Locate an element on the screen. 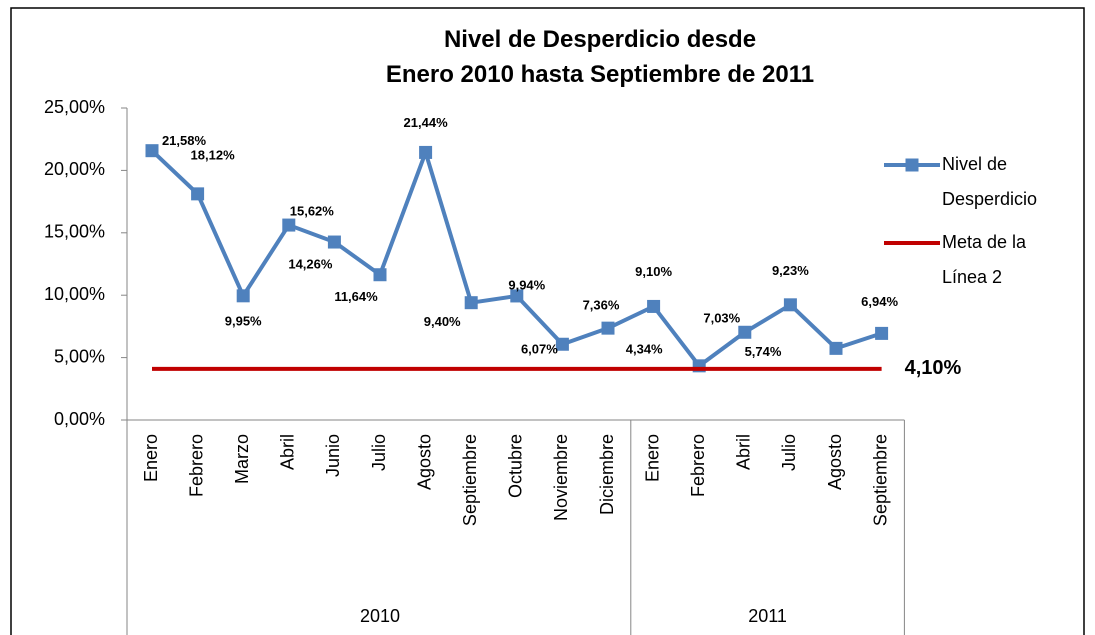  legend-label: Nivel de Desperdicio is located at coordinates (990, 181).